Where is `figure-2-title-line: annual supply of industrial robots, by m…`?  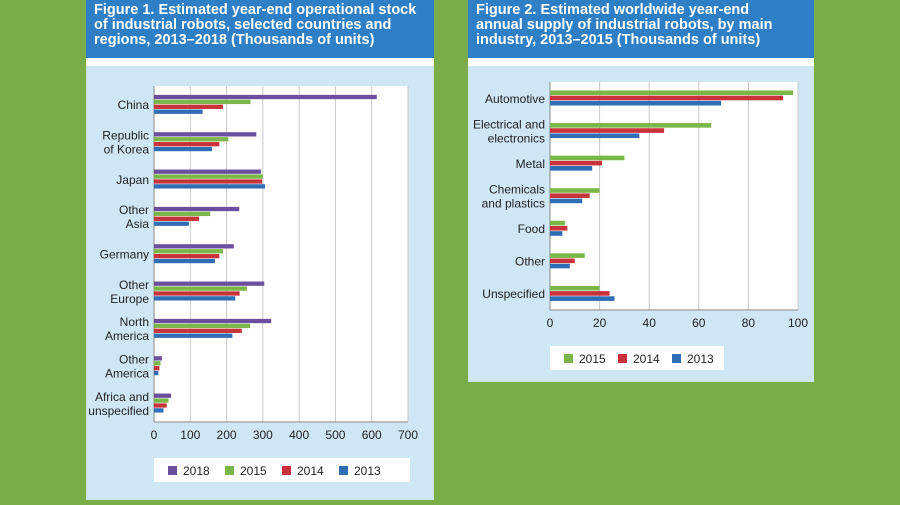 figure-2-title-line: annual supply of industrial robots, by m… is located at coordinates (624, 25).